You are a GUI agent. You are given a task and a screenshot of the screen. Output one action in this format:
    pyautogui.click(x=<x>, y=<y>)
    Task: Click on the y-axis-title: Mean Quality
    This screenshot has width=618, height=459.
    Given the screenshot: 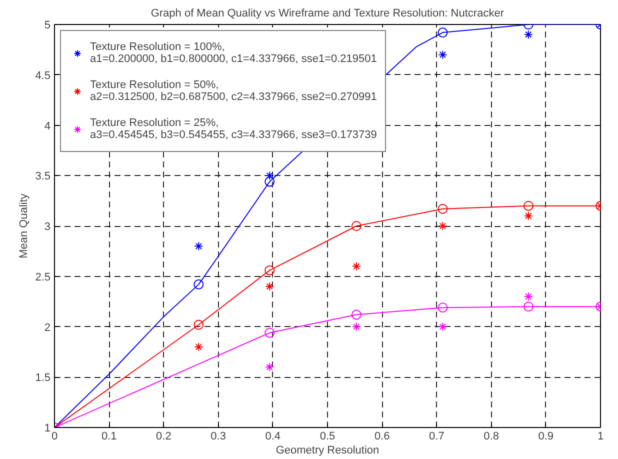 What is the action you would take?
    pyautogui.click(x=24, y=225)
    